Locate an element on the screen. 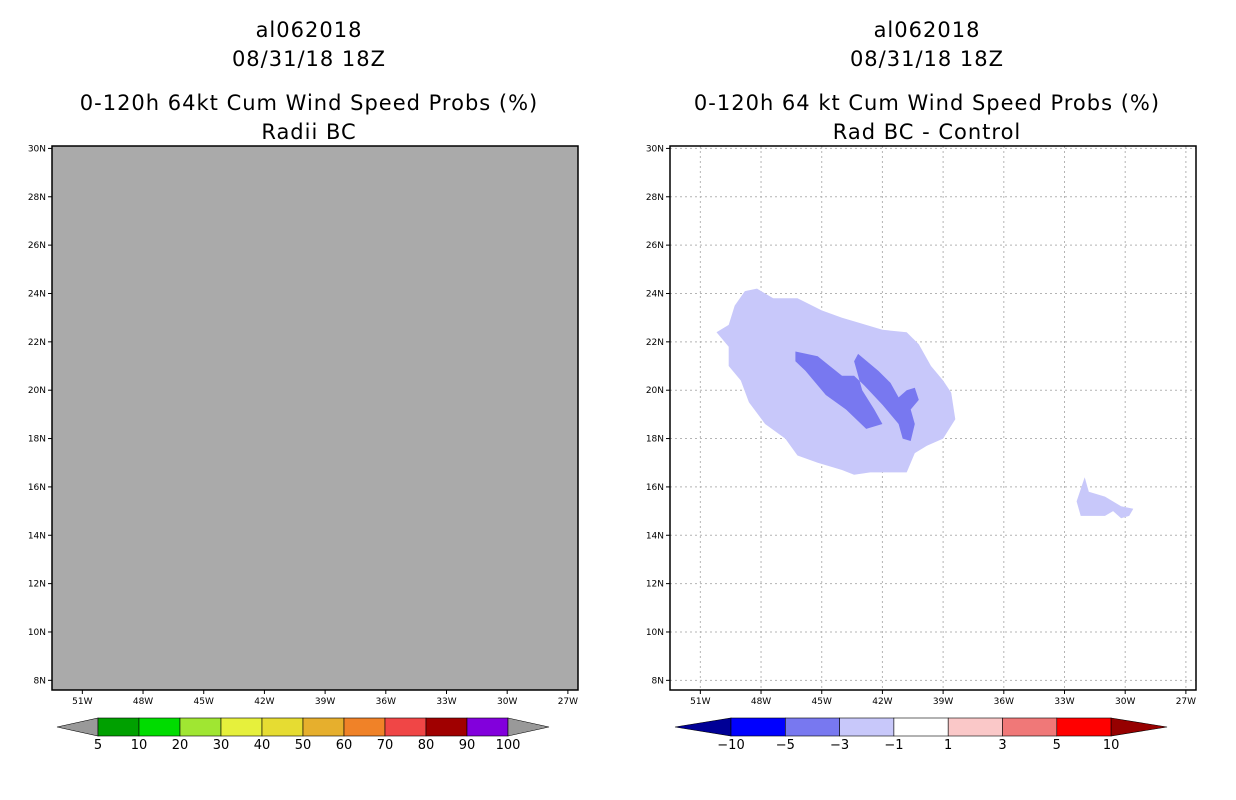 The image size is (1236, 800). right-xtick-label: 36W is located at coordinates (1004, 702).